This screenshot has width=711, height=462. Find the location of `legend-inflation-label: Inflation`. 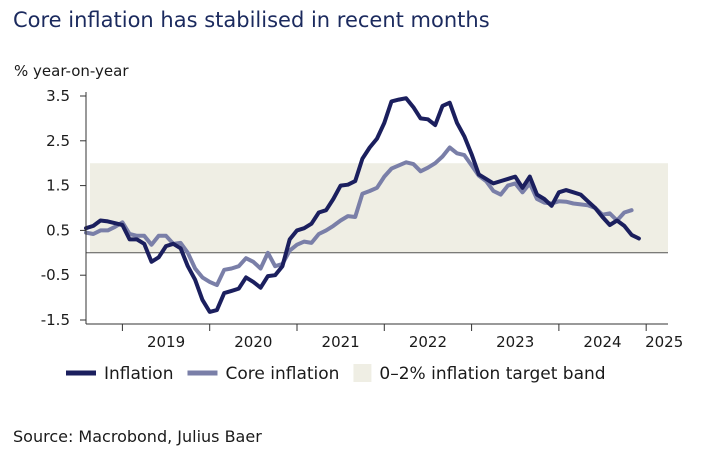

legend-inflation-label: Inflation is located at coordinates (138, 374).